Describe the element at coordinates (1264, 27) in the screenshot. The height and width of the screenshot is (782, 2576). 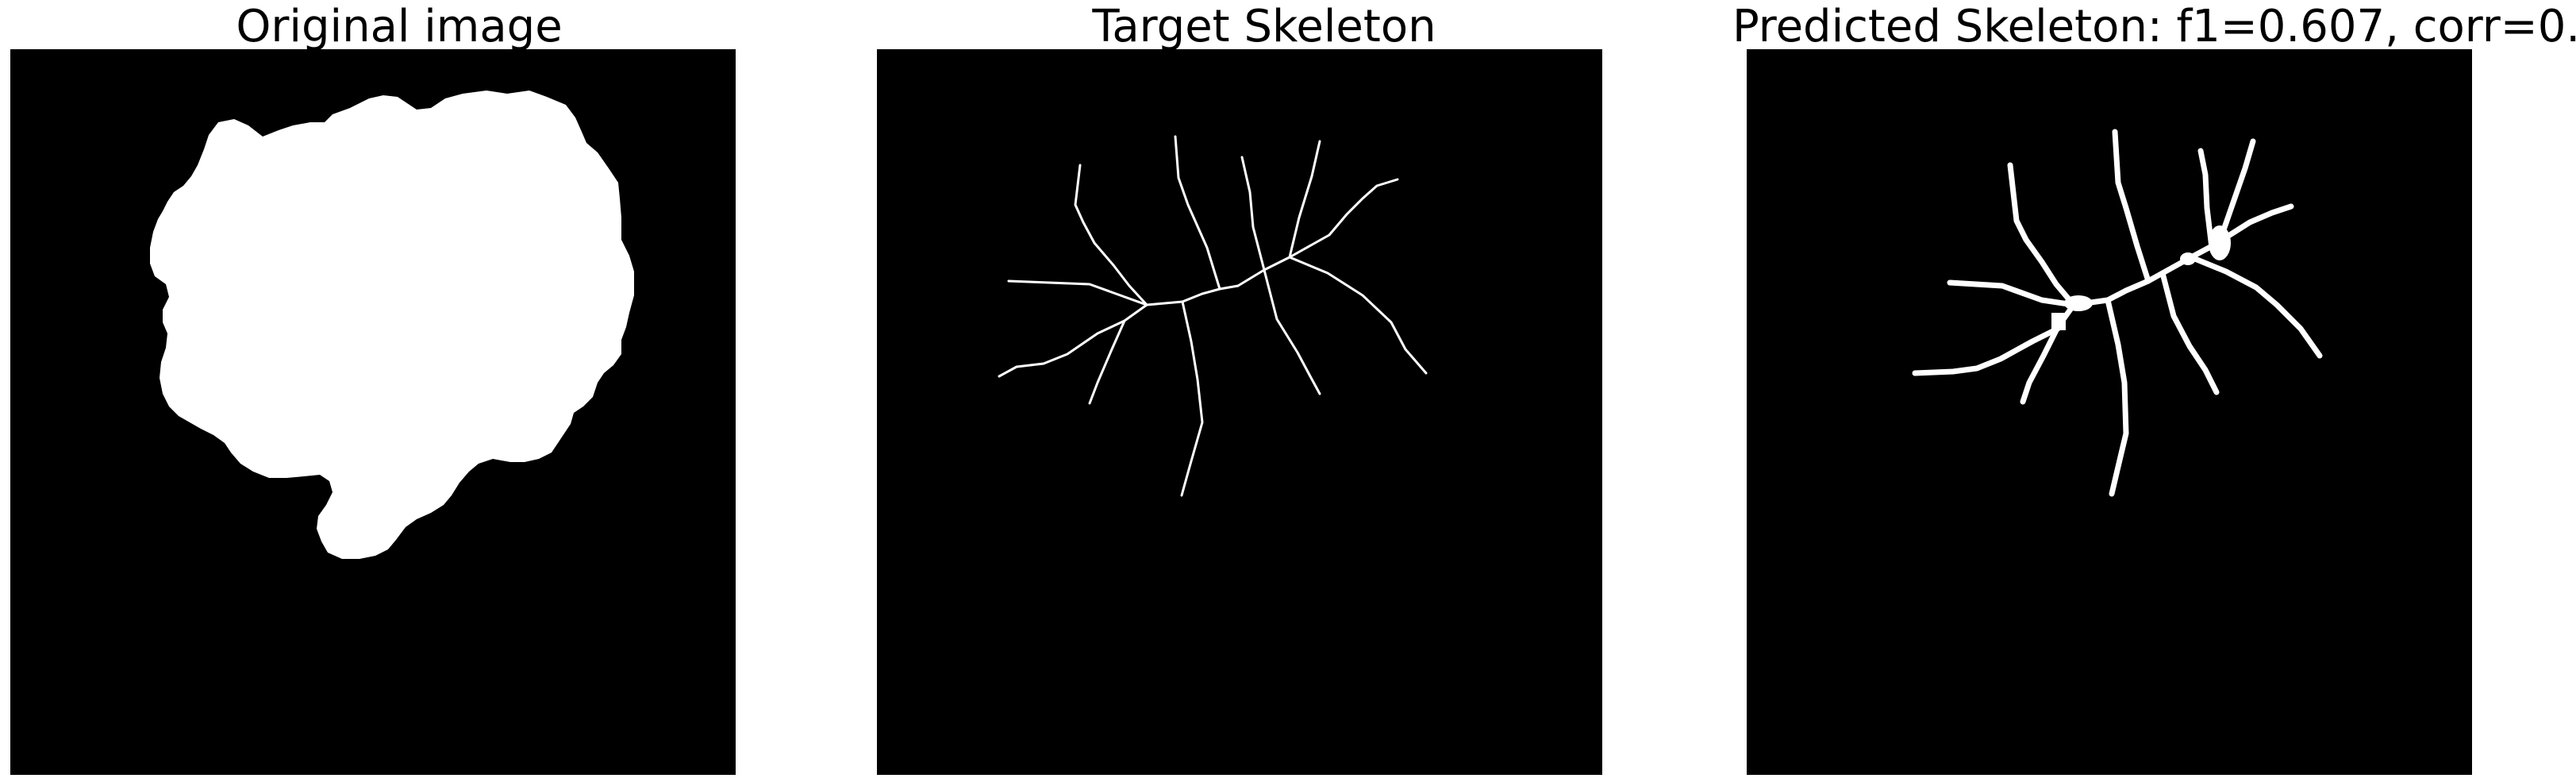
I see `panel-title-target: Target Skeleton` at that location.